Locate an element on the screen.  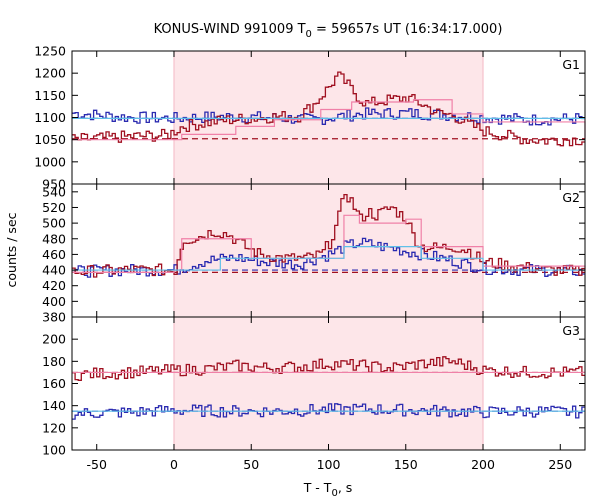
x-tick-label: 200 is located at coordinates (483, 464).